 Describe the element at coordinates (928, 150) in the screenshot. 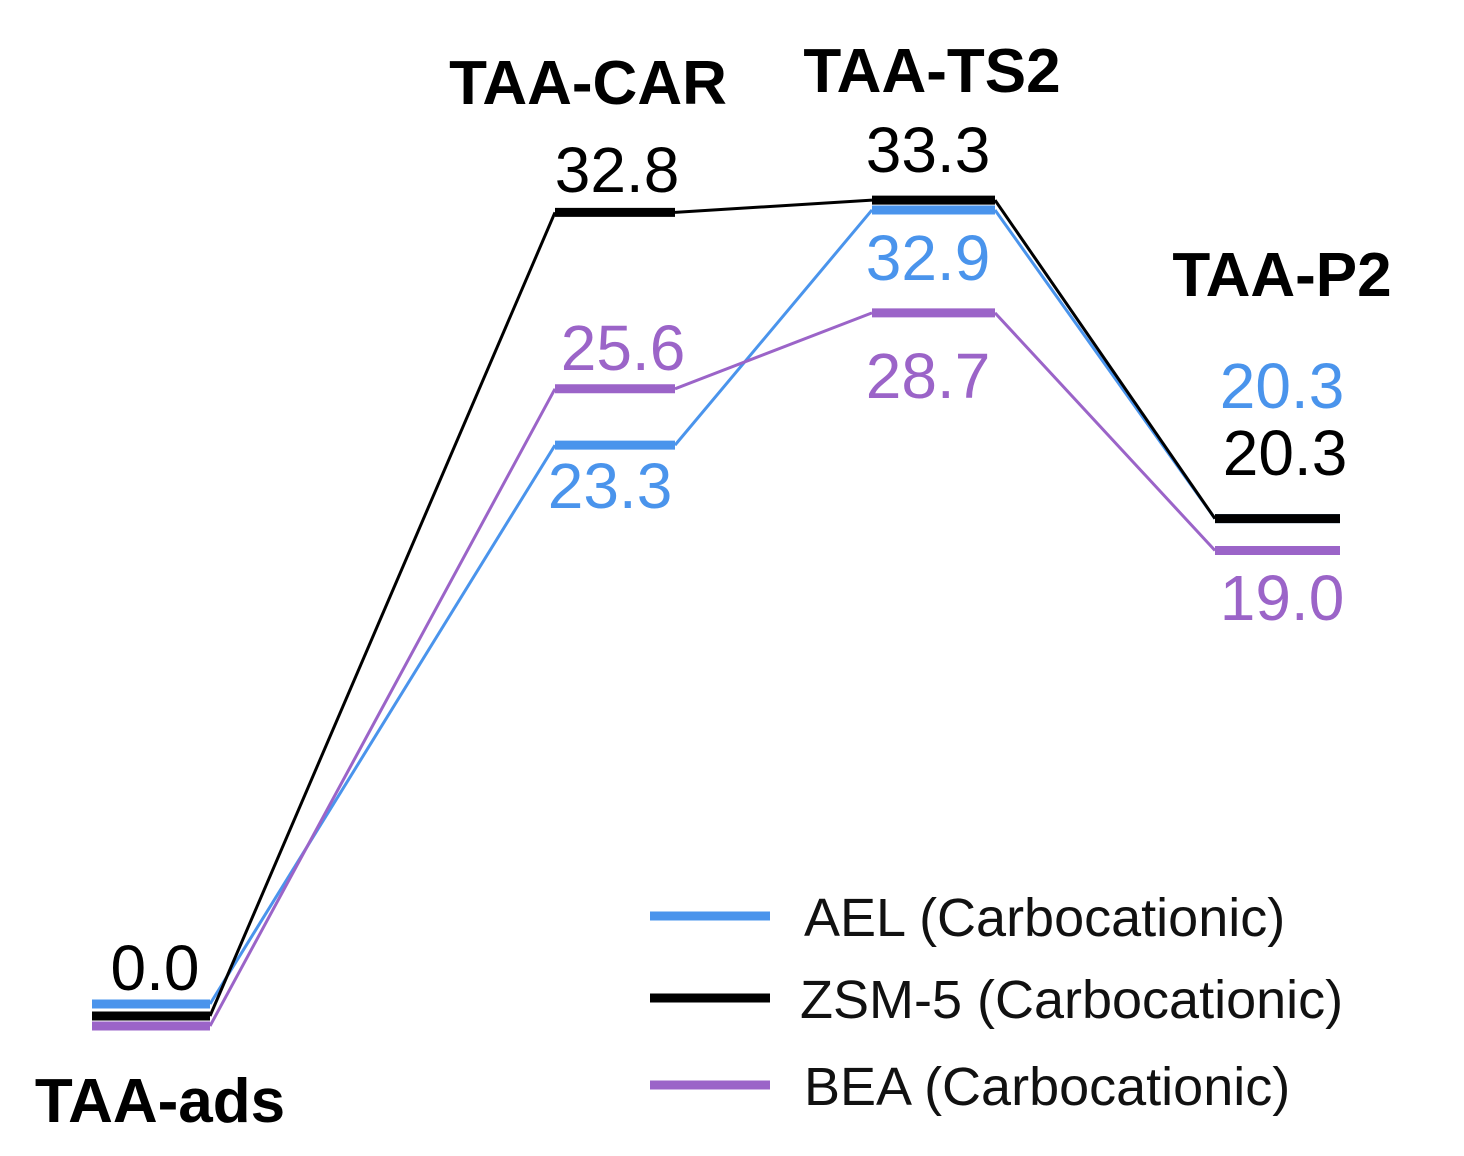

I see `value-label-1-2: 33.3` at that location.